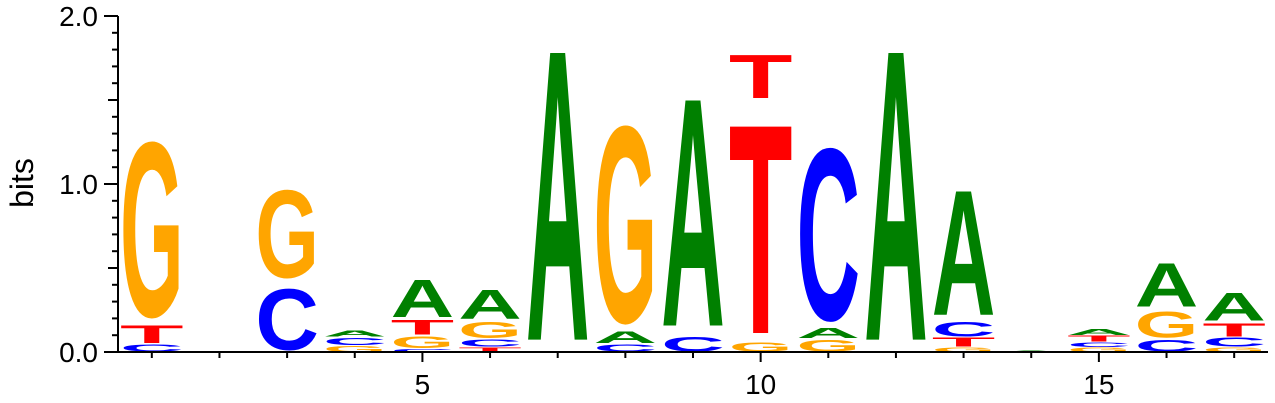 The width and height of the screenshot is (1275, 403). What do you see at coordinates (78, 184) in the screenshot?
I see `y-tick-label: 1.0` at bounding box center [78, 184].